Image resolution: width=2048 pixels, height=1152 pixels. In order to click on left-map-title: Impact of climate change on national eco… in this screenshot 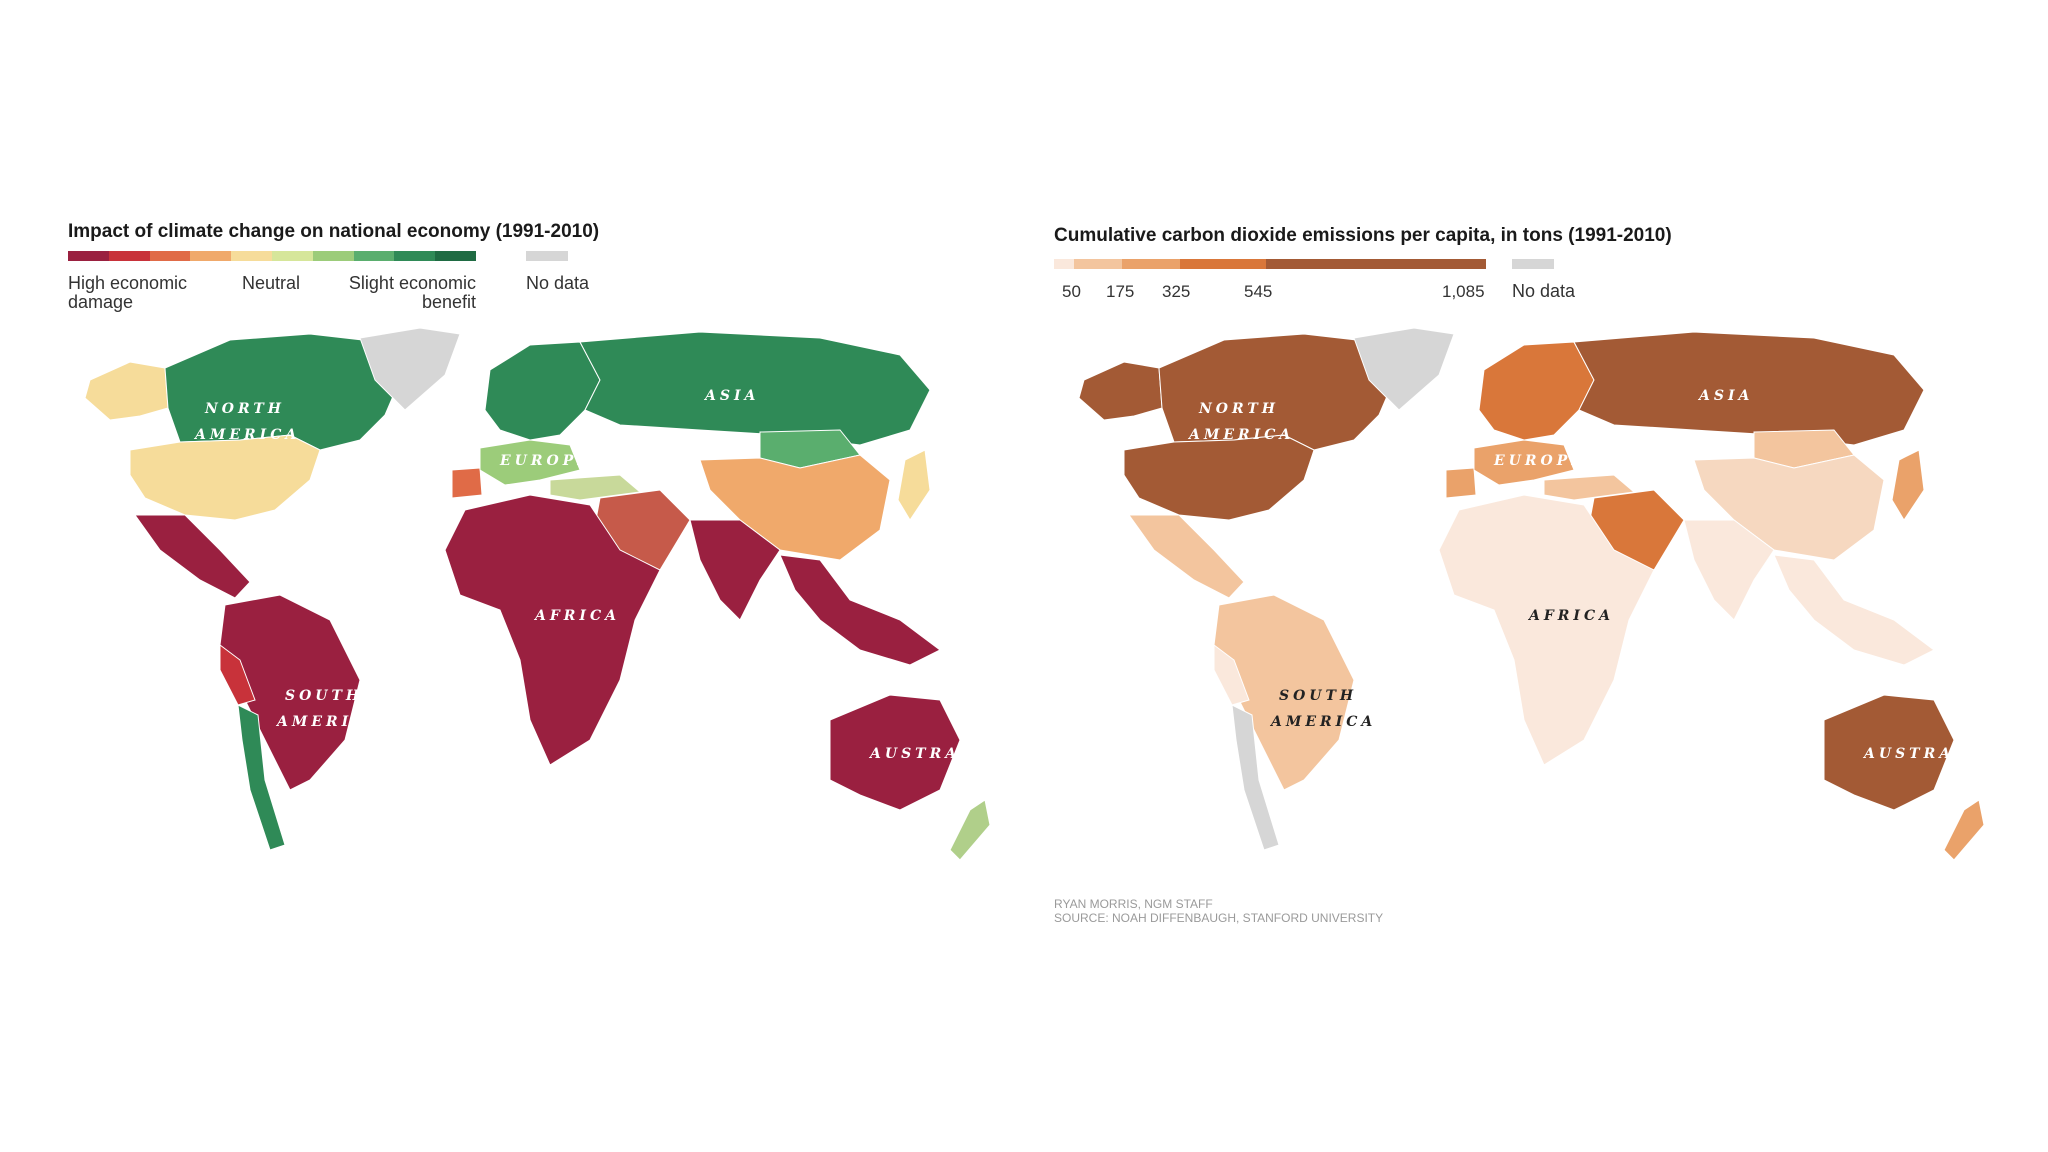, I will do `click(334, 231)`.